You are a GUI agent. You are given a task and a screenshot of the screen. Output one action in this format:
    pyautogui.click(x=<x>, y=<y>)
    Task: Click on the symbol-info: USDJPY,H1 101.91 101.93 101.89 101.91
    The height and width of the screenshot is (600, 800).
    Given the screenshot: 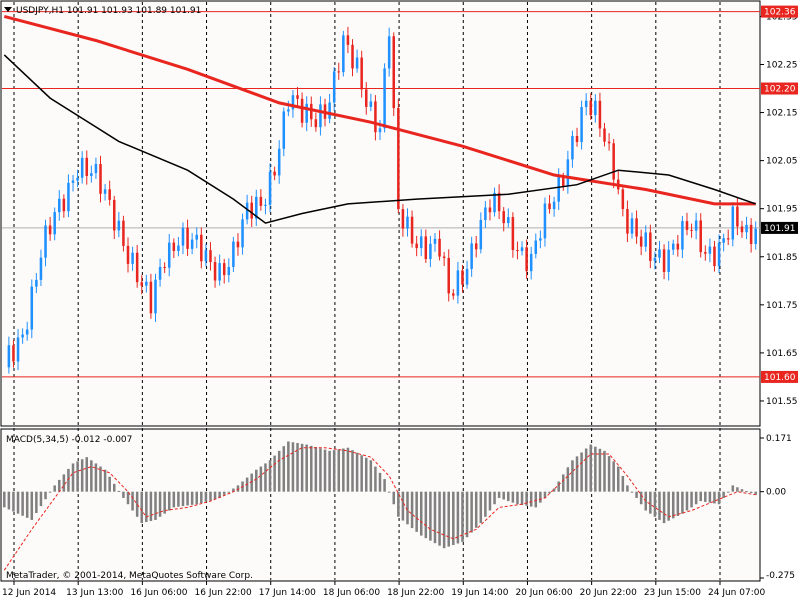 What is the action you would take?
    pyautogui.click(x=108, y=11)
    